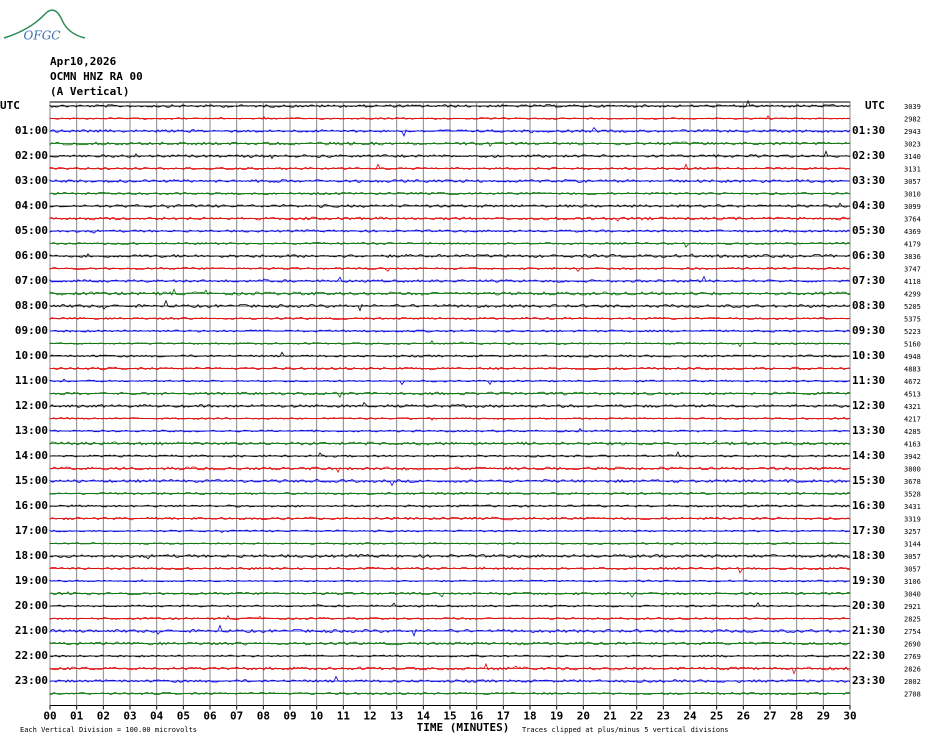 The width and height of the screenshot is (930, 744). Describe the element at coordinates (769, 716) in the screenshot. I see `x-tick-label: 27` at that location.